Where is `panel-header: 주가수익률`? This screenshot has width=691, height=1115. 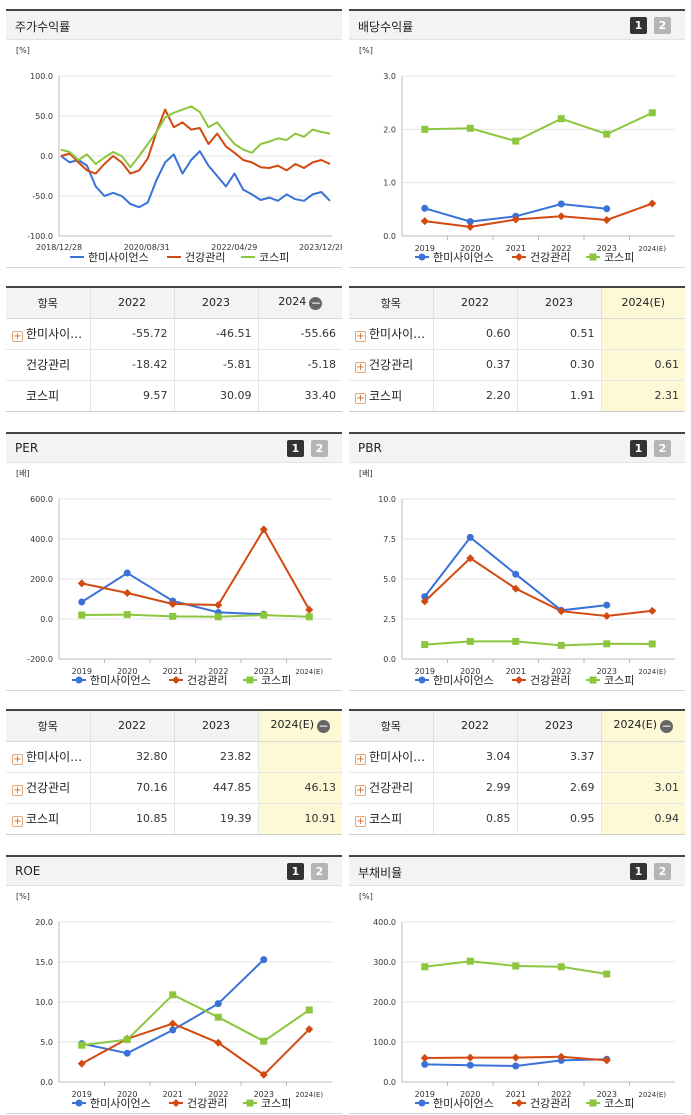
panel-header: 주가수익률 is located at coordinates (174, 25).